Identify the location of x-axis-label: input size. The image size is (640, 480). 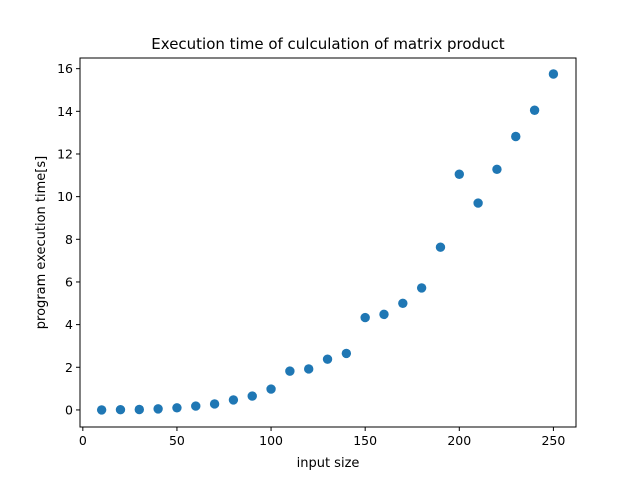
(328, 463).